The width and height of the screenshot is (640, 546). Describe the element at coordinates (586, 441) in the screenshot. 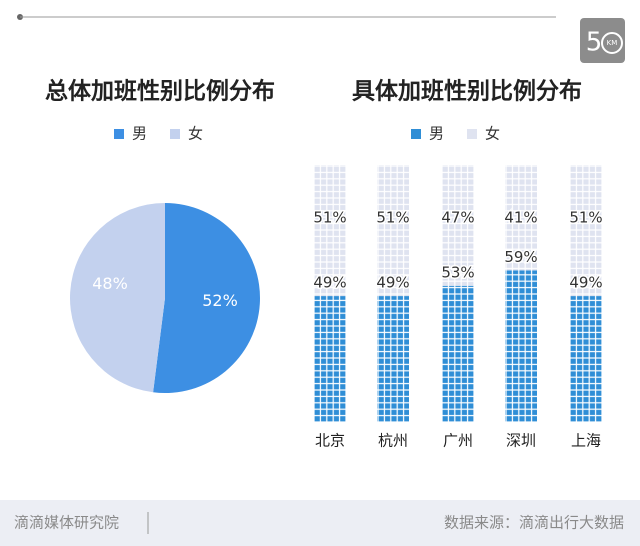

I see `x-tick-label: 上海` at that location.